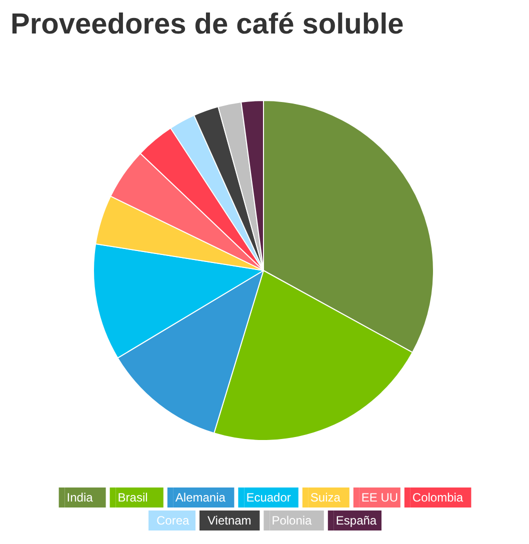 This screenshot has width=529, height=544. Describe the element at coordinates (207, 24) in the screenshot. I see `chart-title: Proveedores de café soluble` at that location.